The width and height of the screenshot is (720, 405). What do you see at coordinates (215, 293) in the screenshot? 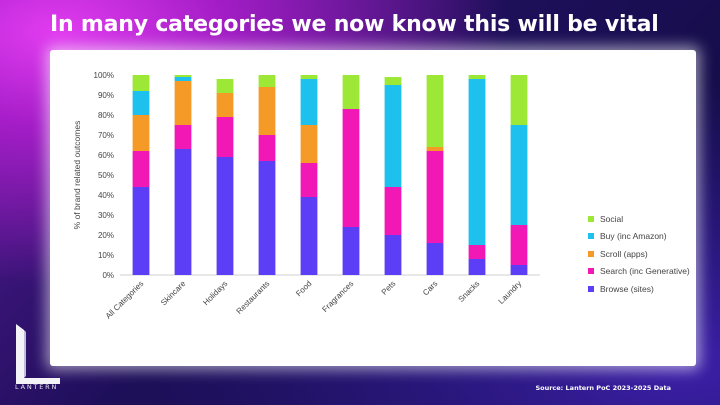
I see `x-tick-label: Holidays` at bounding box center [215, 293].